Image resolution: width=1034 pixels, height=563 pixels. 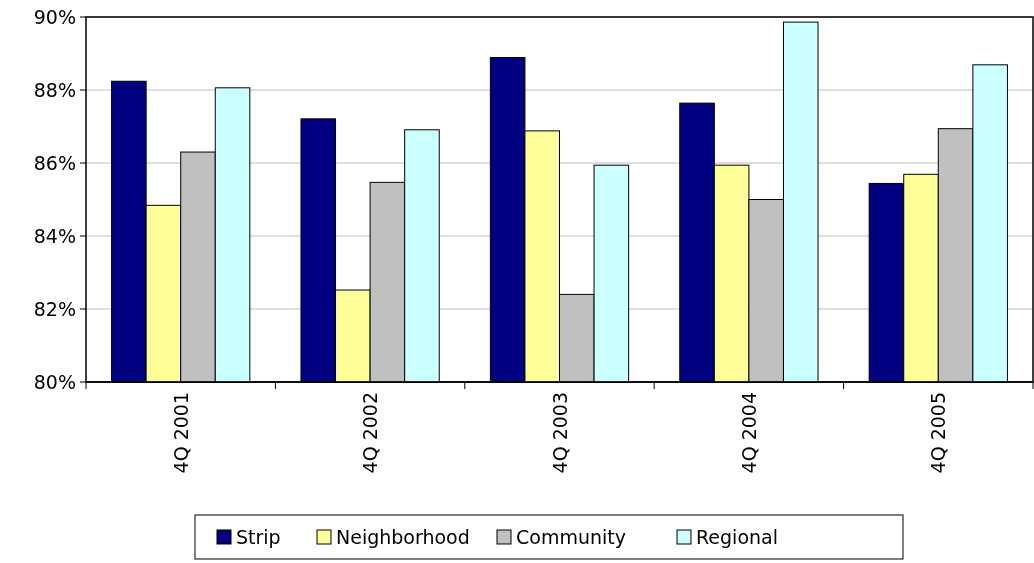 I want to click on y-tick-label: 82%, so click(x=54, y=308).